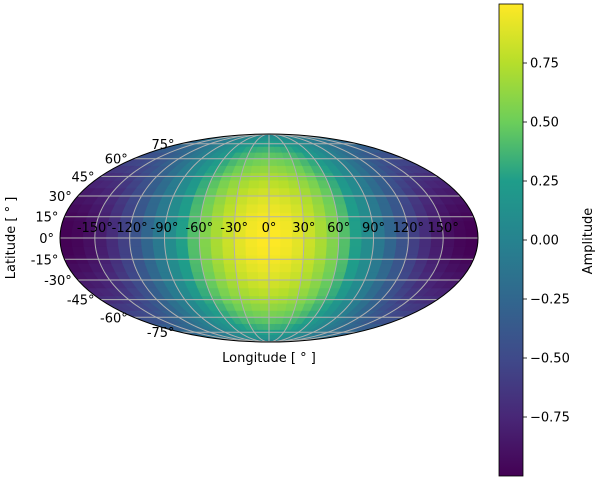 The image size is (600, 480). What do you see at coordinates (408, 228) in the screenshot?
I see `x-tick-label: 120°` at bounding box center [408, 228].